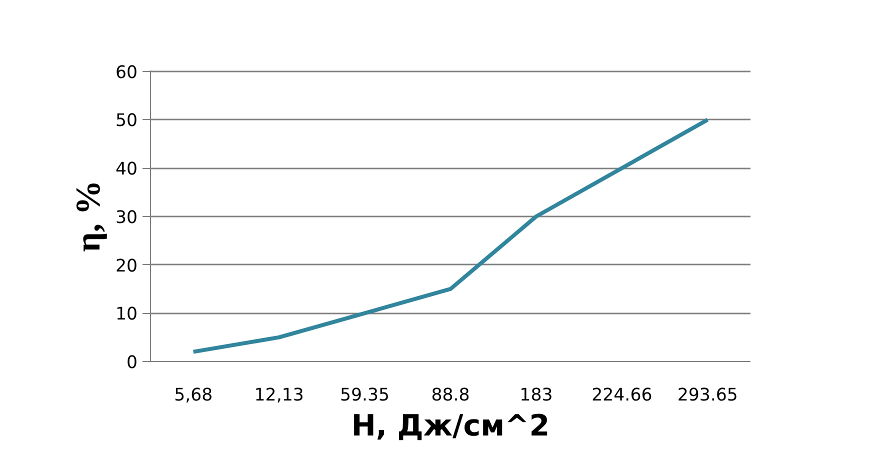 Image resolution: width=878 pixels, height=453 pixels. Describe the element at coordinates (536, 396) in the screenshot. I see `x-tick-label: 183` at that location.